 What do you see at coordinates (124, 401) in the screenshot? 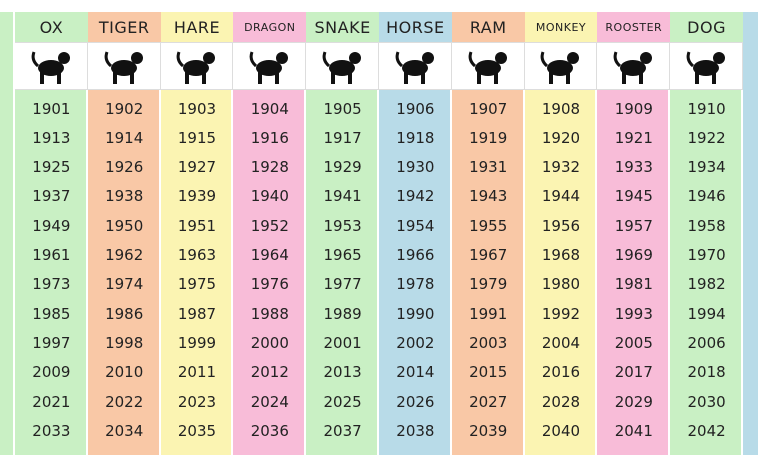
I see `year: 2022` at bounding box center [124, 401].